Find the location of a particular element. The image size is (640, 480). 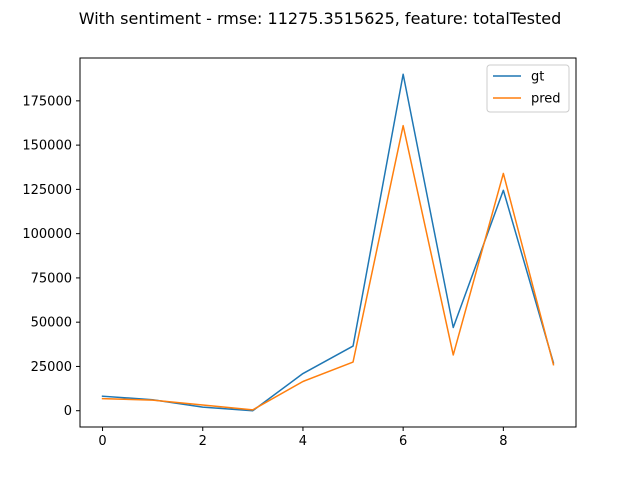

x-tick-label: 4 is located at coordinates (303, 441).